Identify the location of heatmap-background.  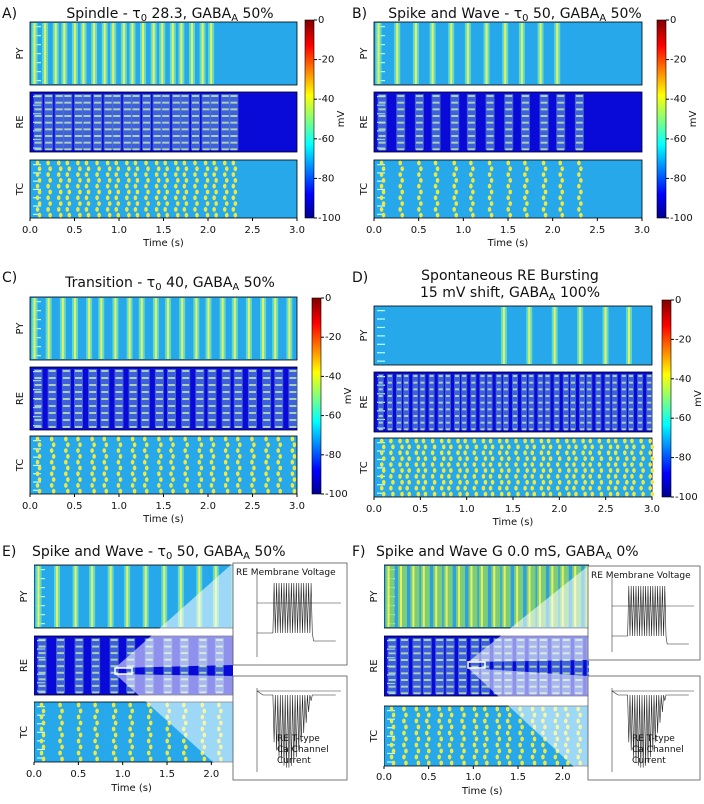
(513, 467).